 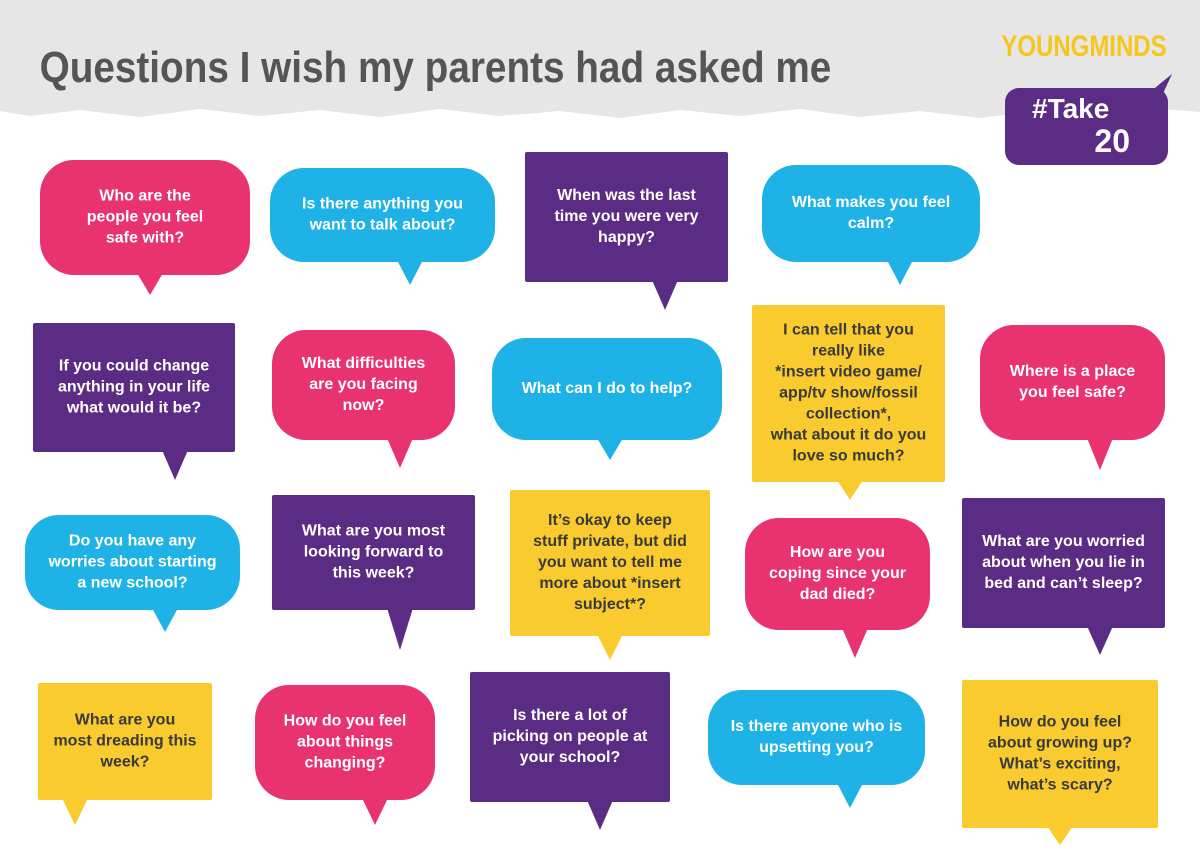 What do you see at coordinates (848, 372) in the screenshot?
I see `question-line: *insert video game/` at bounding box center [848, 372].